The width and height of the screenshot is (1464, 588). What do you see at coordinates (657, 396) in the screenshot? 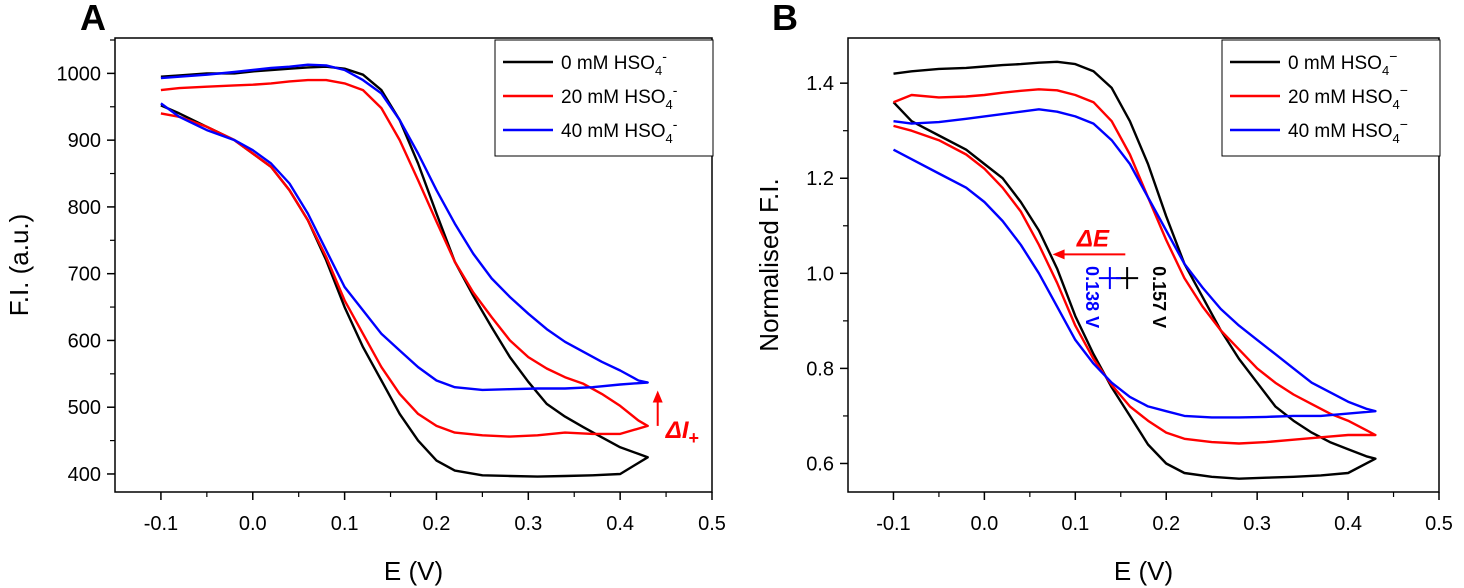
I see `delta-i-arrow-head` at bounding box center [657, 396].